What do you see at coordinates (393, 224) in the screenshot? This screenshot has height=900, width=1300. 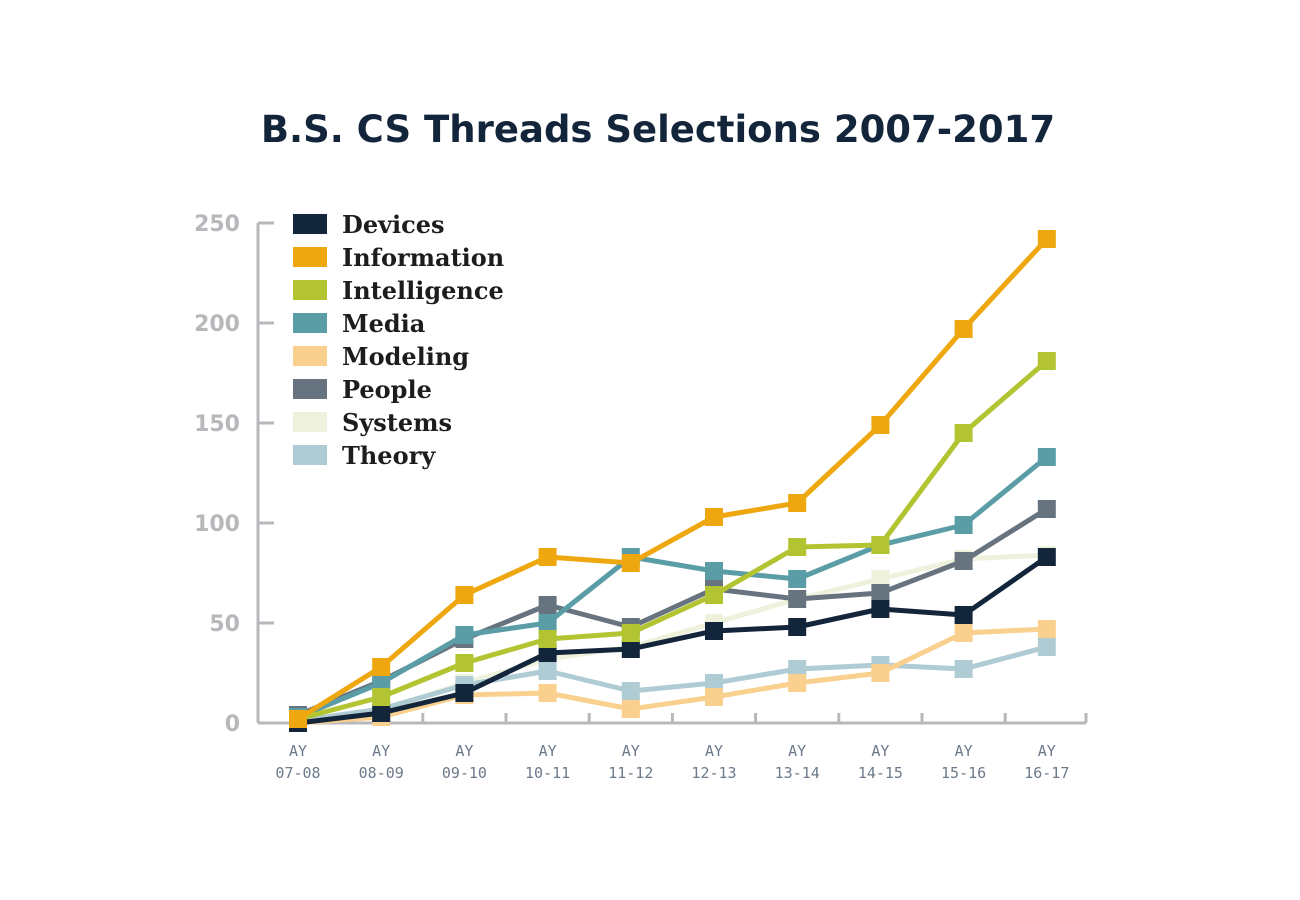 I see `legend-label: Devices` at bounding box center [393, 224].